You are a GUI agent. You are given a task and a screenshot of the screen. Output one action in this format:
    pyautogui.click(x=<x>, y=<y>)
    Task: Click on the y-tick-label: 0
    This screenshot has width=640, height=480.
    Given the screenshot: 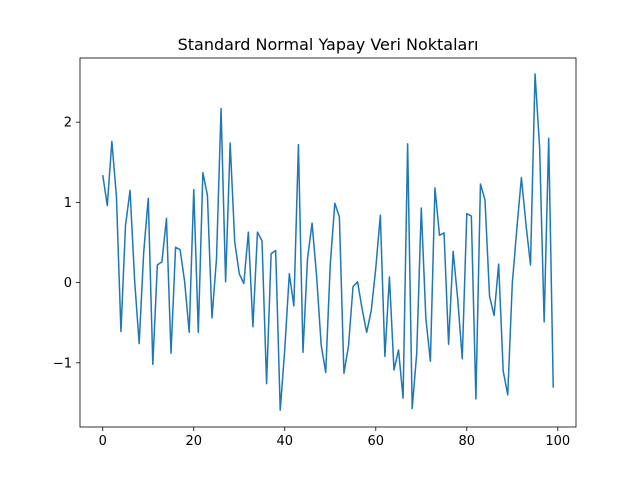 What is the action you would take?
    pyautogui.click(x=68, y=283)
    